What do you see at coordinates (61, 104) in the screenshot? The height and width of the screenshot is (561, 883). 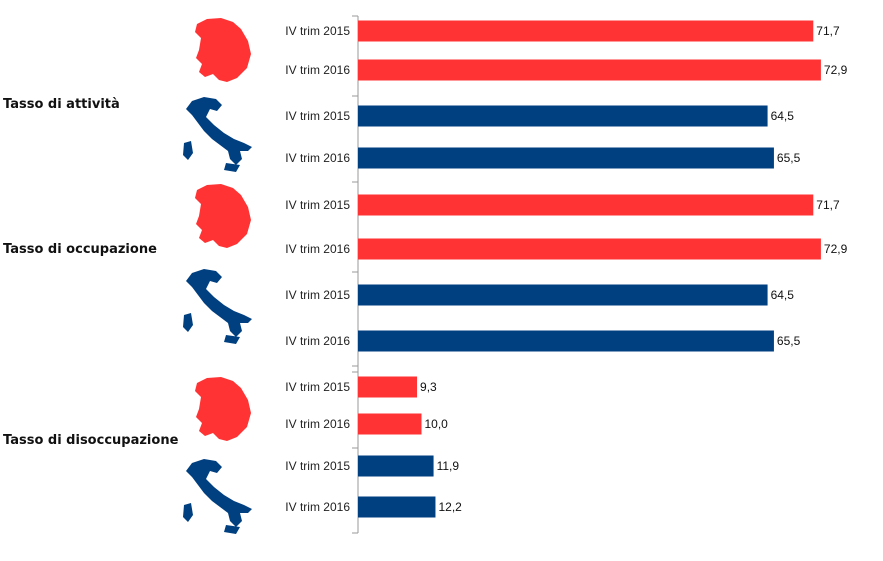 I see `group-label: Tasso di attività` at bounding box center [61, 104].